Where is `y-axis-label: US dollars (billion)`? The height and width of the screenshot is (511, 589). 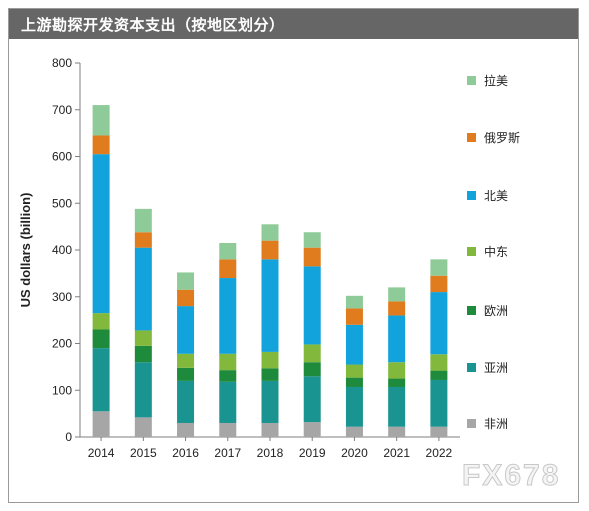 y-axis-label: US dollars (billion) is located at coordinates (25, 250).